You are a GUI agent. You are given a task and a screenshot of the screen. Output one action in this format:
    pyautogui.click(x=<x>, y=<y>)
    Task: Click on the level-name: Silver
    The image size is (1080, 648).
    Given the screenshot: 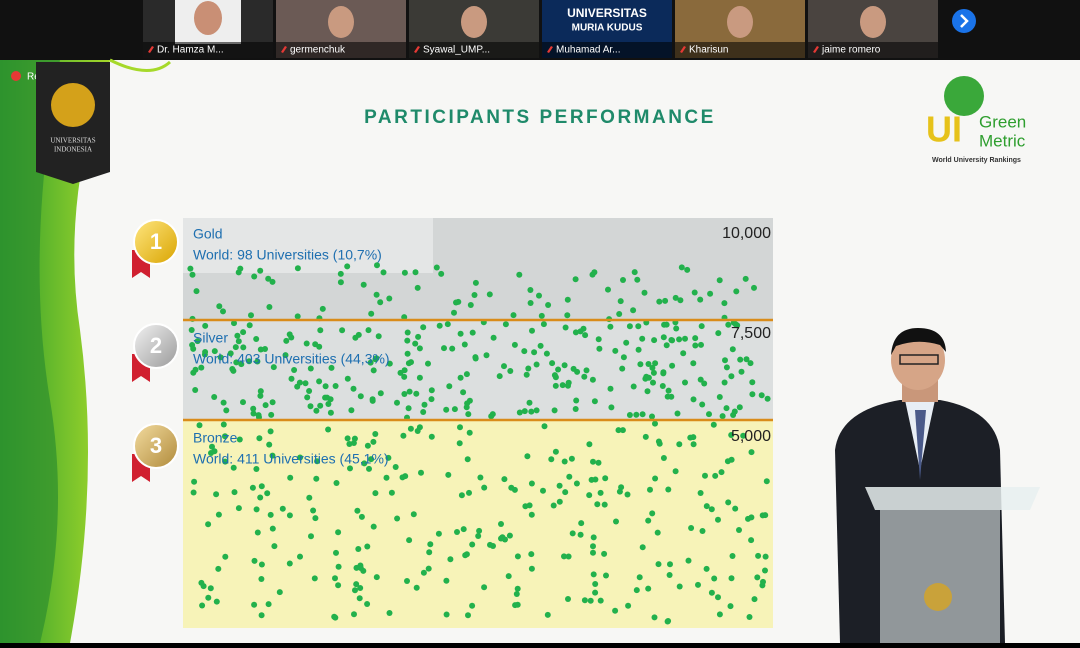 What is the action you would take?
    pyautogui.click(x=210, y=338)
    